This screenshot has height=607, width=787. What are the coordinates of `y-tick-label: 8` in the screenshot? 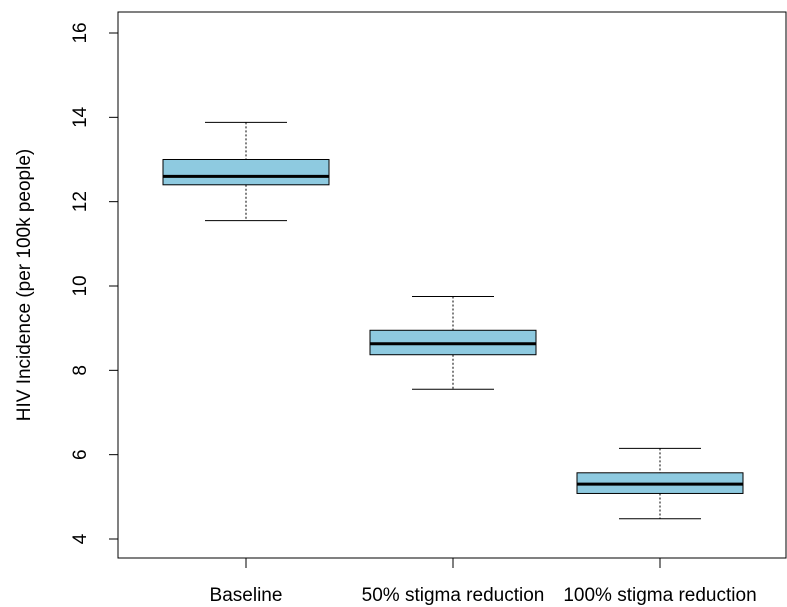 It's located at (80, 370).